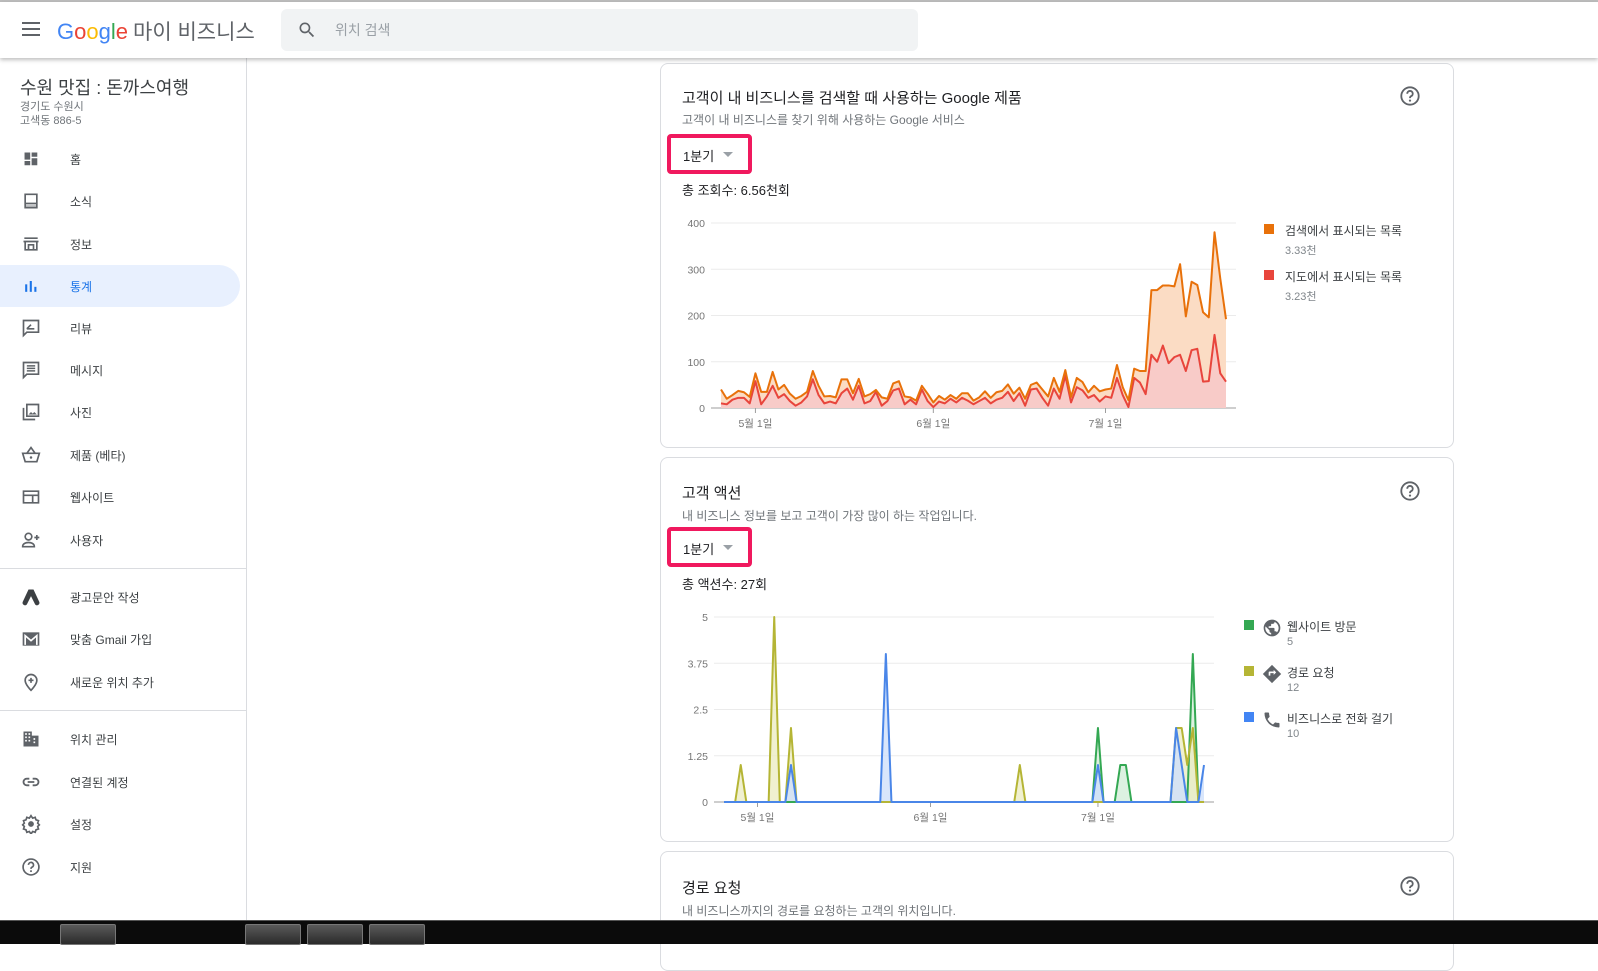  I want to click on sidebar-item-info: 정보, so click(120, 244).